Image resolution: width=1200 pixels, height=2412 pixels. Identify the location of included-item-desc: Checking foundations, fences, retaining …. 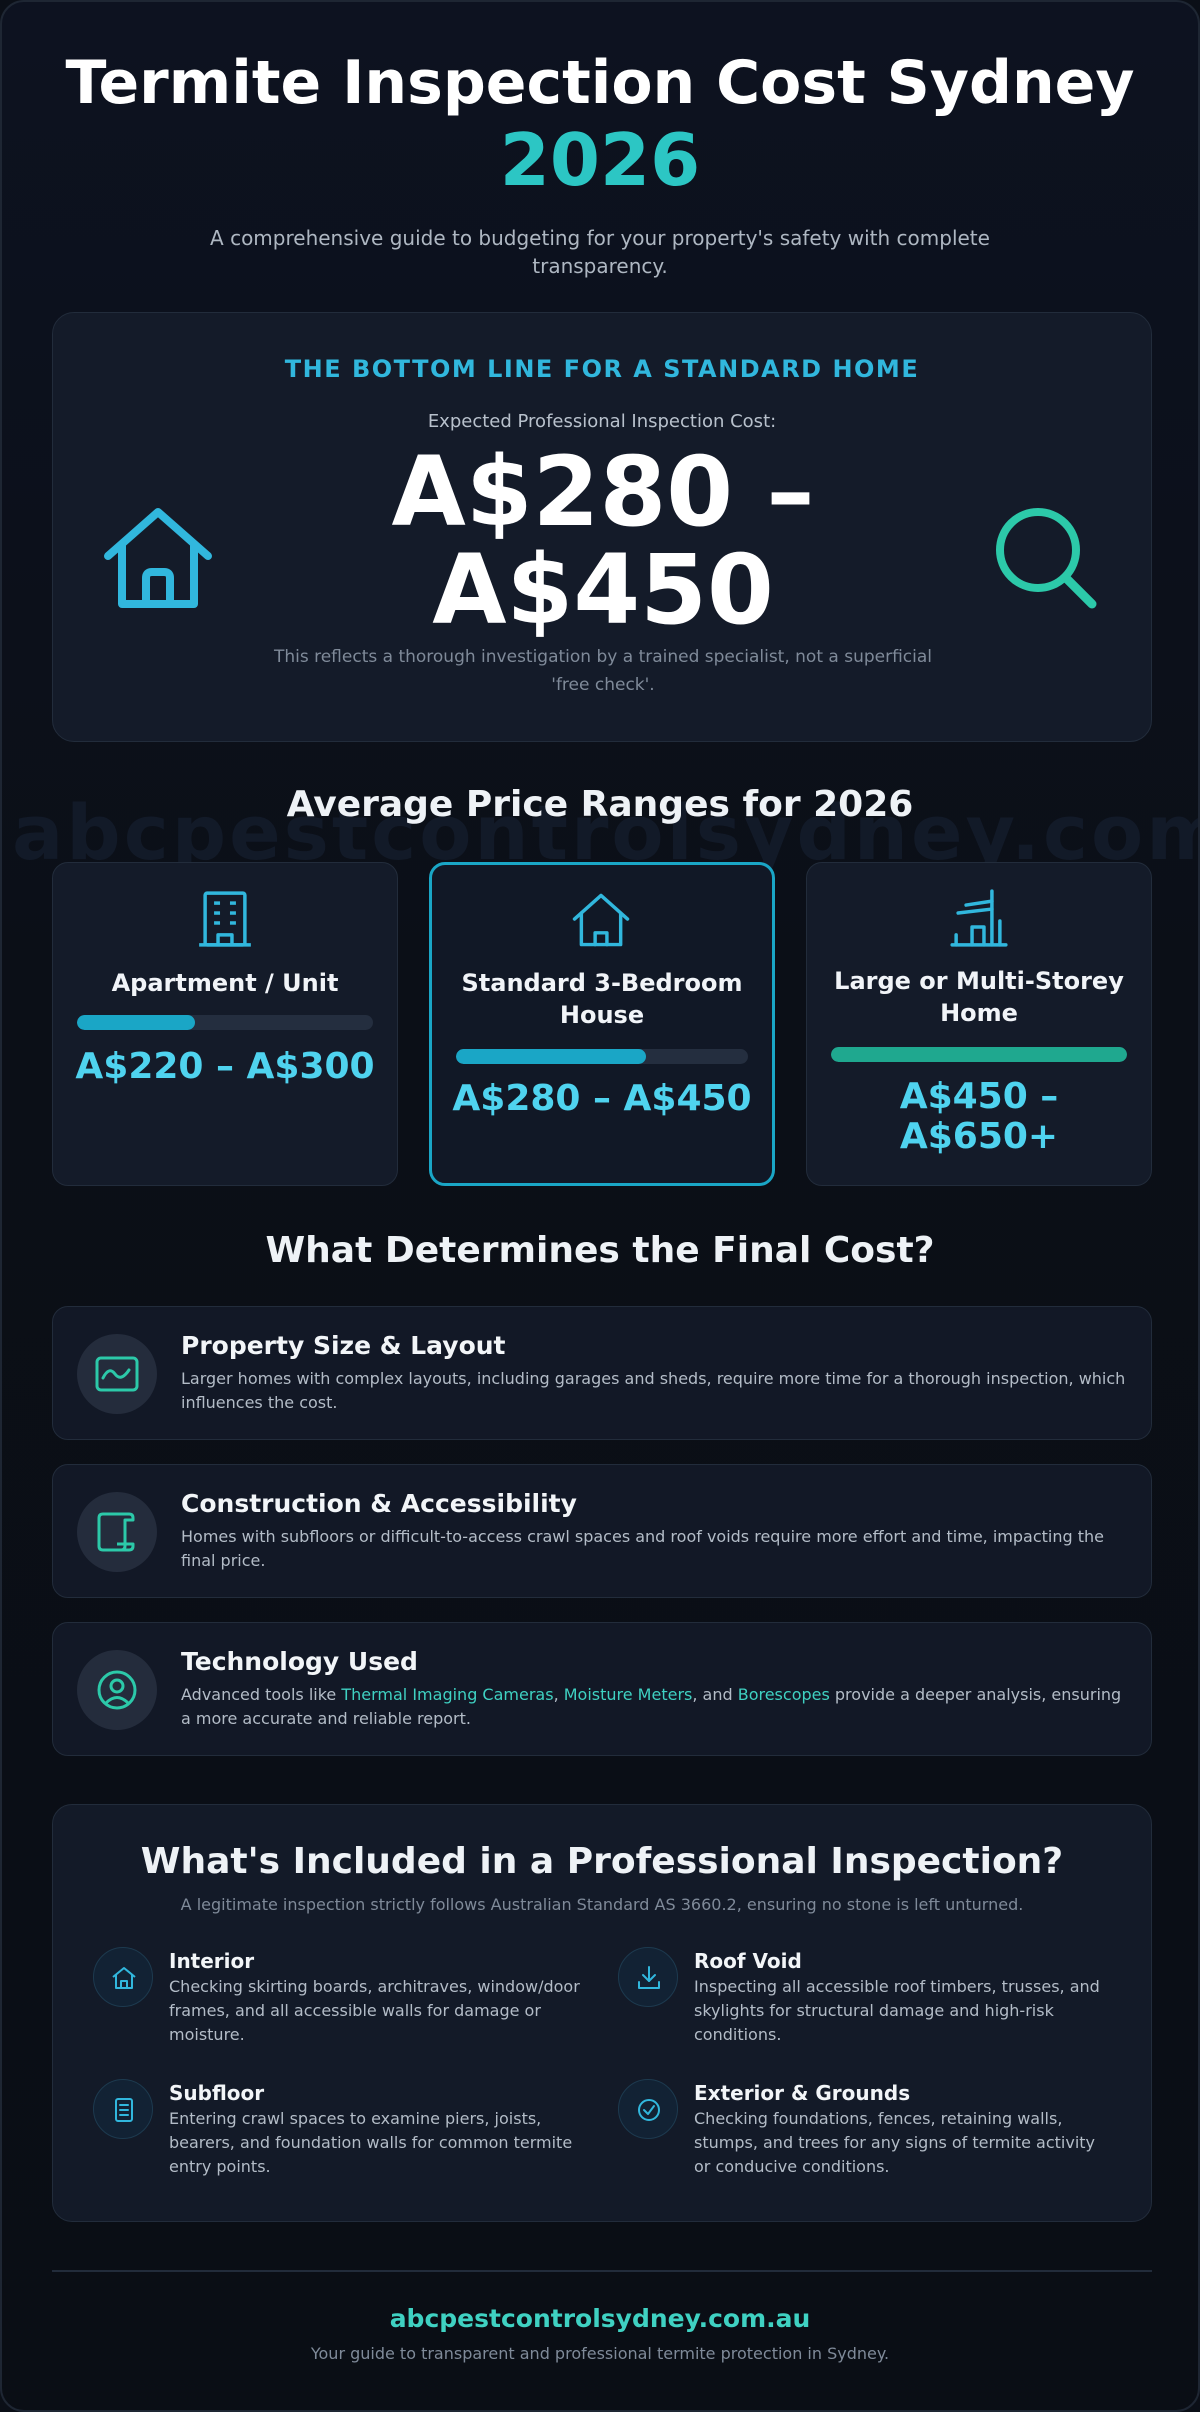
(895, 2142).